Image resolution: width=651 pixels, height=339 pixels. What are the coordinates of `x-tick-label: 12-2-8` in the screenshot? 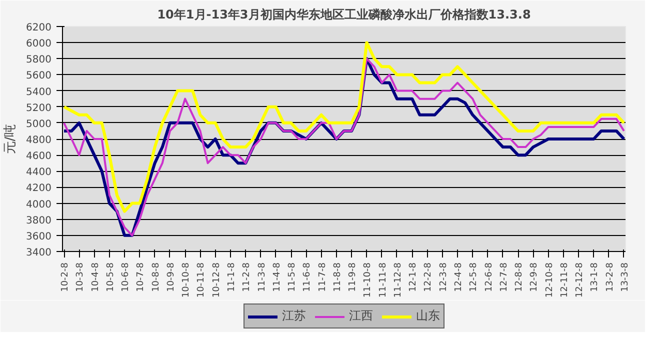 It's located at (429, 277).